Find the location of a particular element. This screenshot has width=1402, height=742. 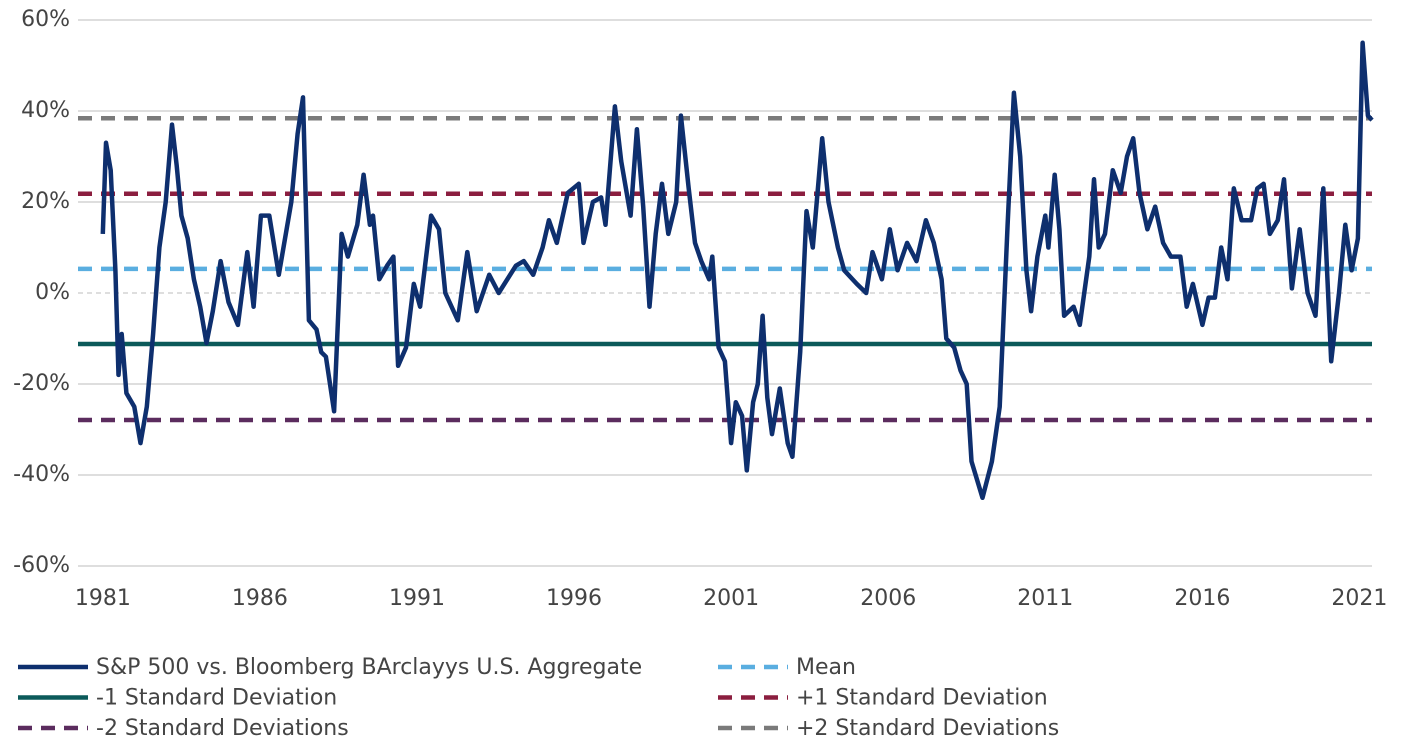

y-tick-label: 40% is located at coordinates (45, 110).